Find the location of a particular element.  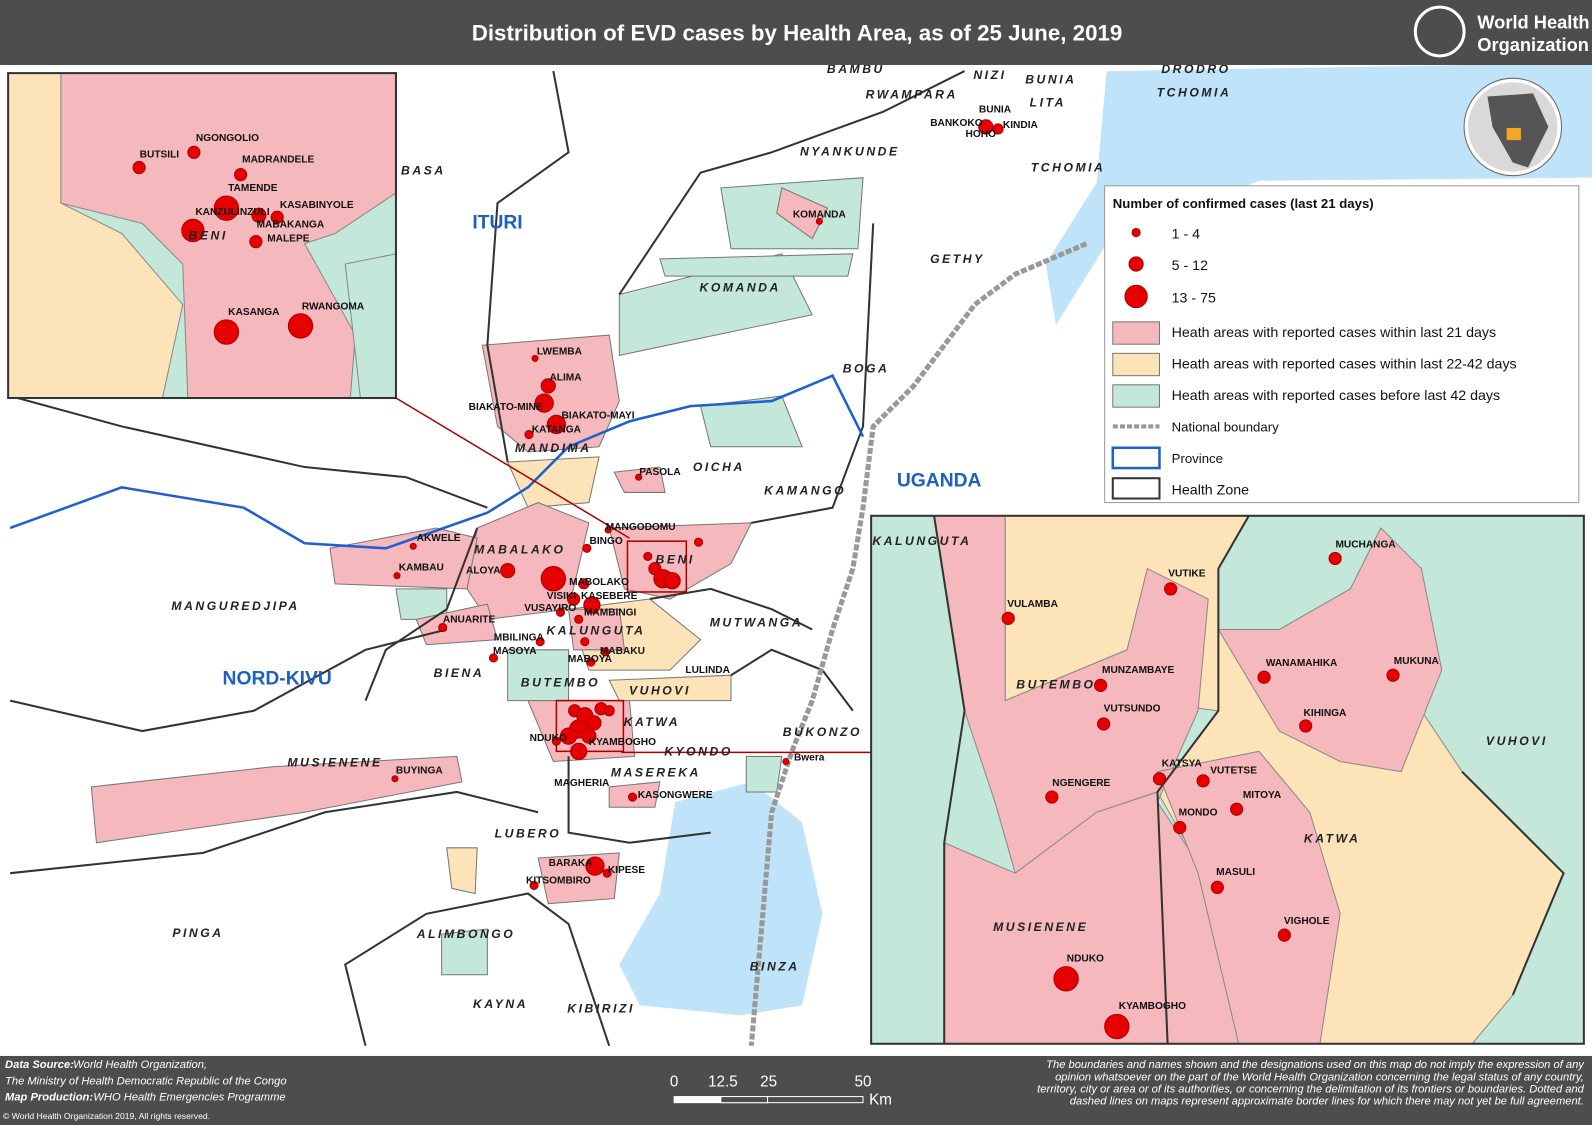

place-label: MANGODOMU is located at coordinates (641, 527).